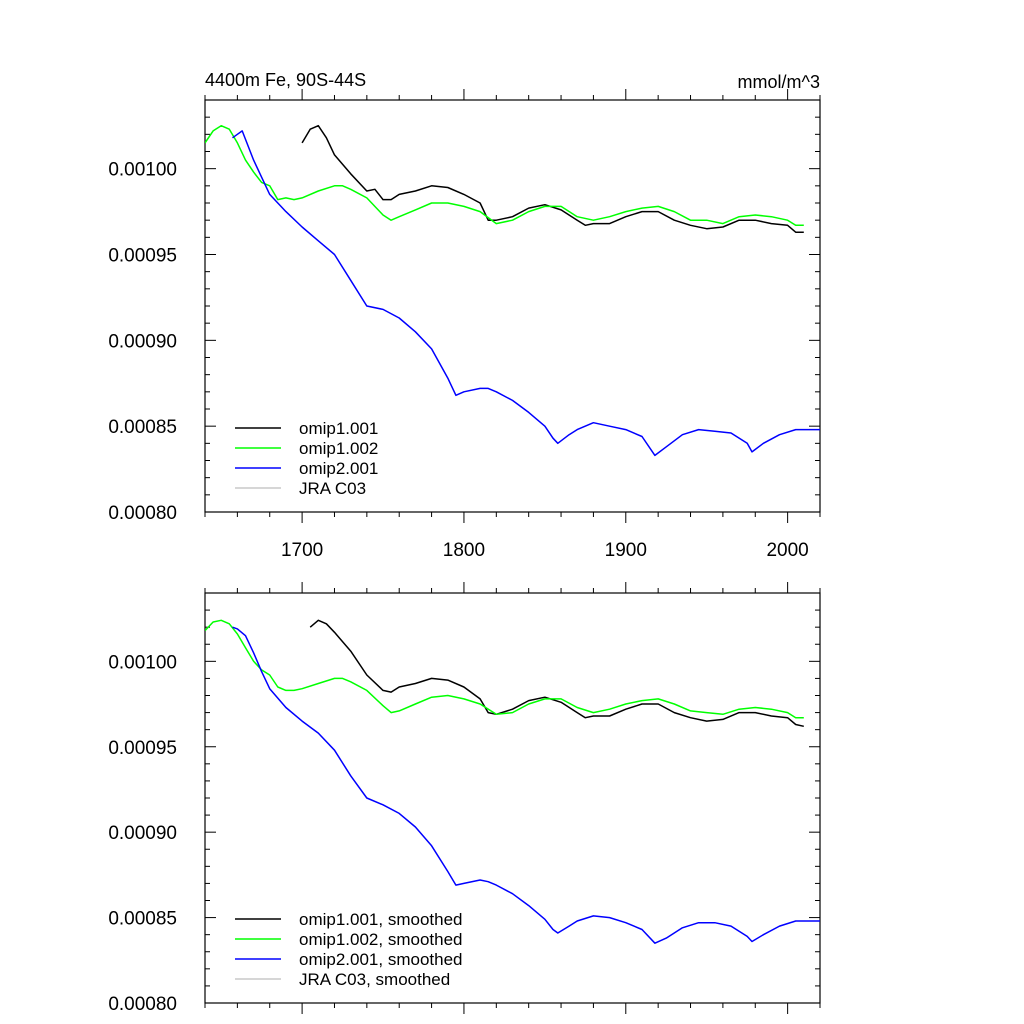 The width and height of the screenshot is (1024, 1024). Describe the element at coordinates (787, 550) in the screenshot. I see `x-tick-label: 2000` at that location.